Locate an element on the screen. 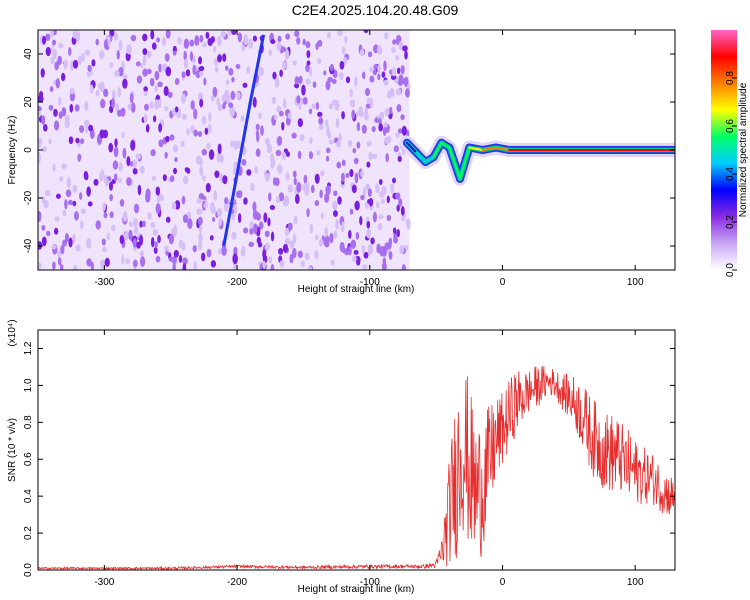 The image size is (750, 600). drift-trace is located at coordinates (244, 140).